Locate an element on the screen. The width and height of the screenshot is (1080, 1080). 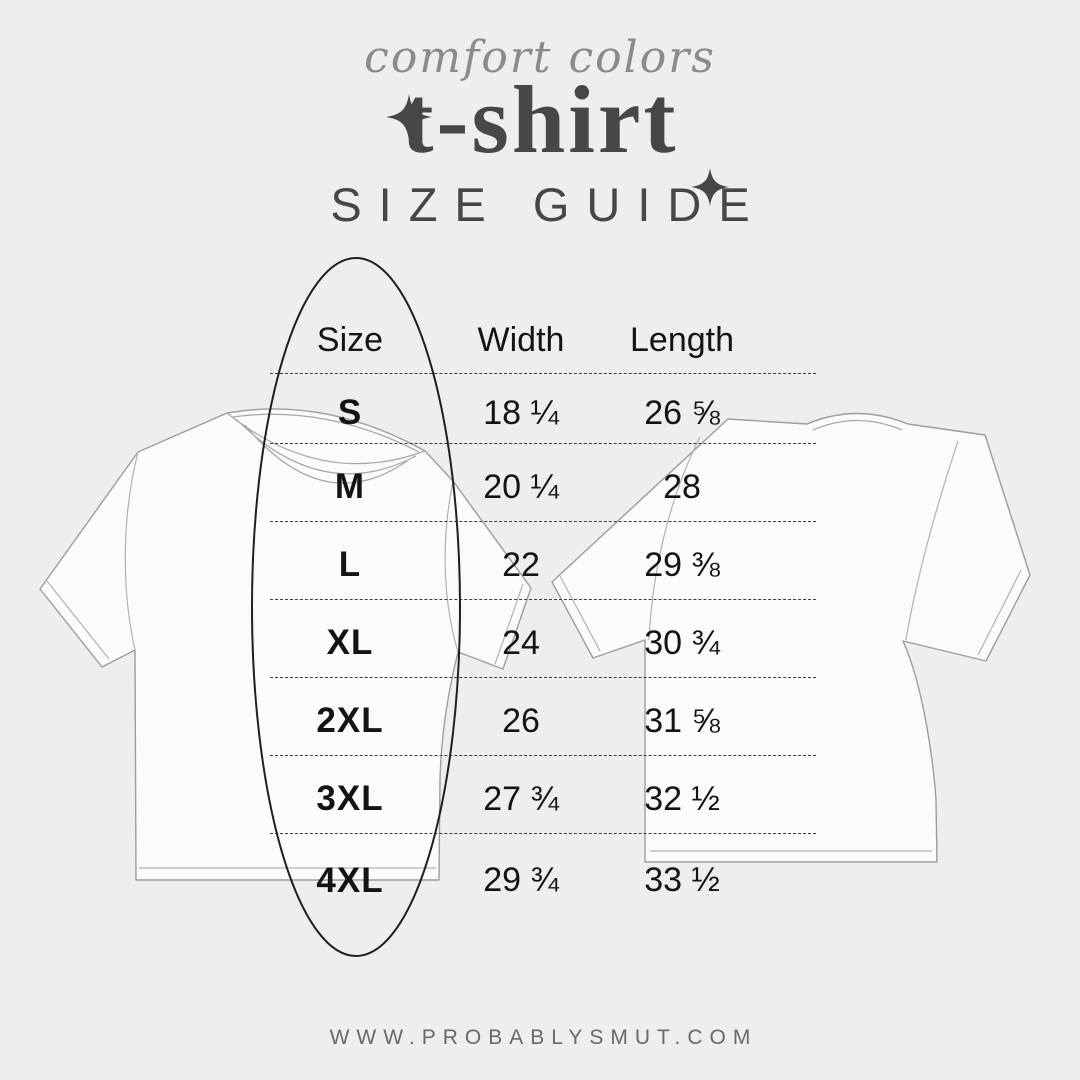
table-row: XL 24 30 ¾ is located at coordinates (543, 639).